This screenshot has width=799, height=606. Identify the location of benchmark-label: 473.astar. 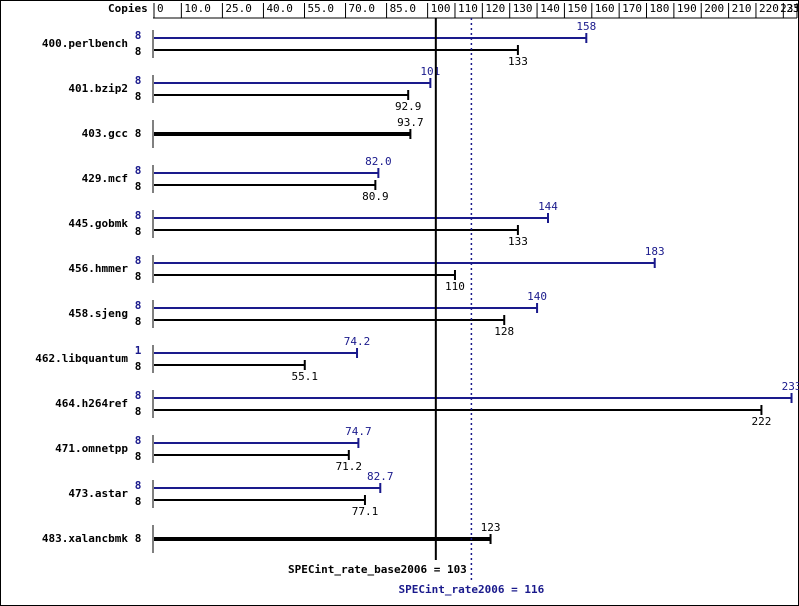
(98, 493).